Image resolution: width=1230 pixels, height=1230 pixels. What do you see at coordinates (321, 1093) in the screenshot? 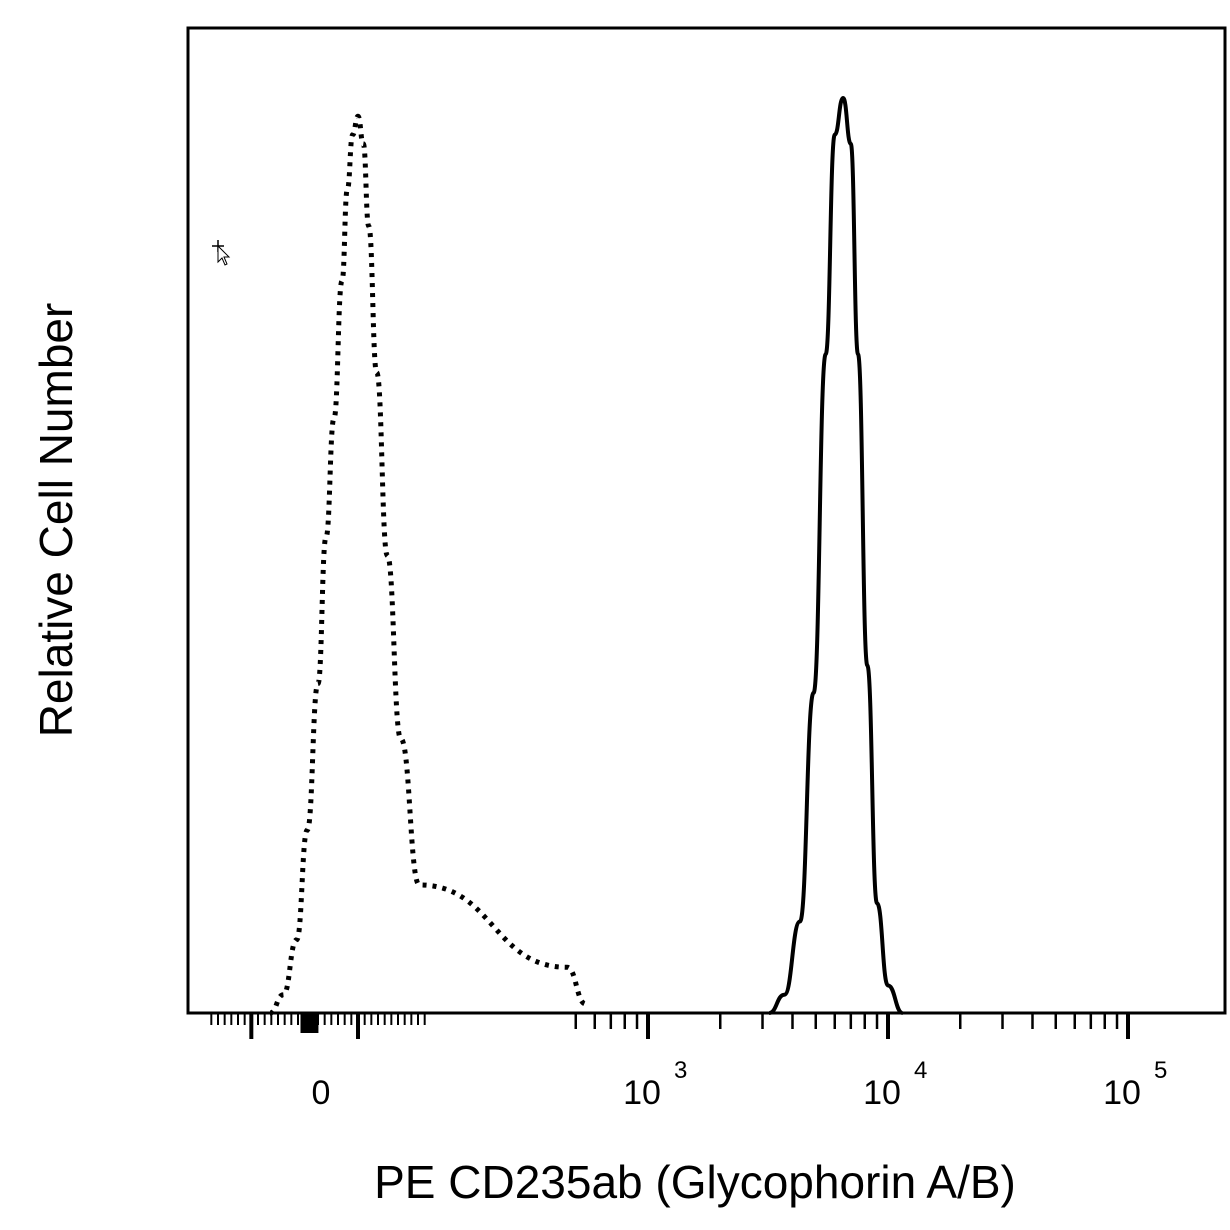
I see `x-tick-label: 0` at bounding box center [321, 1093].